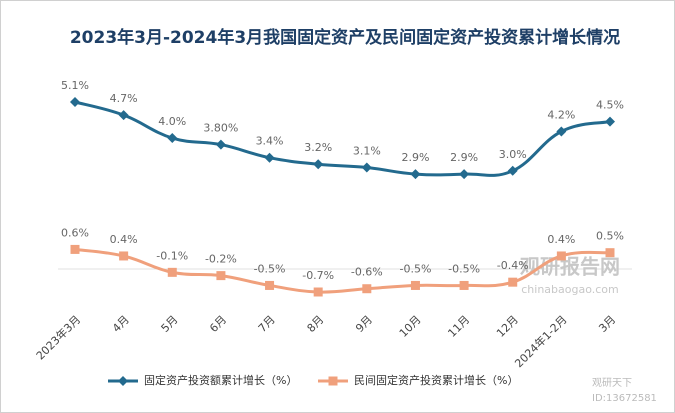 The image size is (675, 413). Describe the element at coordinates (513, 265) in the screenshot. I see `data-label: -0.4%` at that location.